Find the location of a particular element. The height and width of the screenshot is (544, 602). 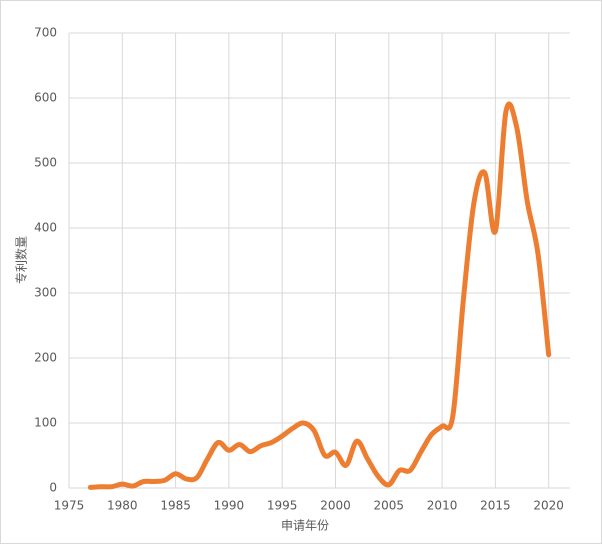

y-tick-label: 700 is located at coordinates (45, 33).